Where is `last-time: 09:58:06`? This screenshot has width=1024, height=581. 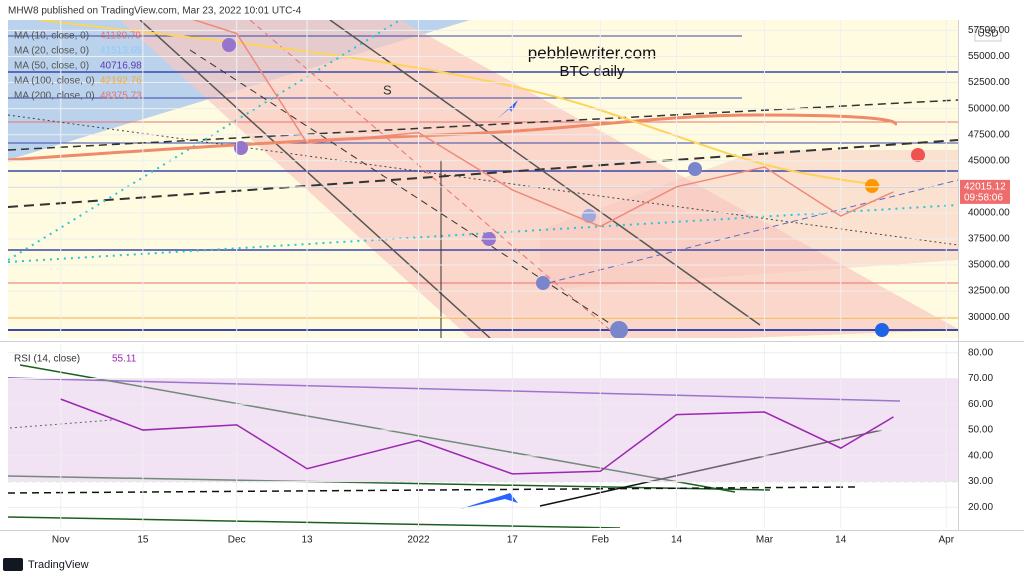
last-time: 09:58:06 is located at coordinates (983, 198).